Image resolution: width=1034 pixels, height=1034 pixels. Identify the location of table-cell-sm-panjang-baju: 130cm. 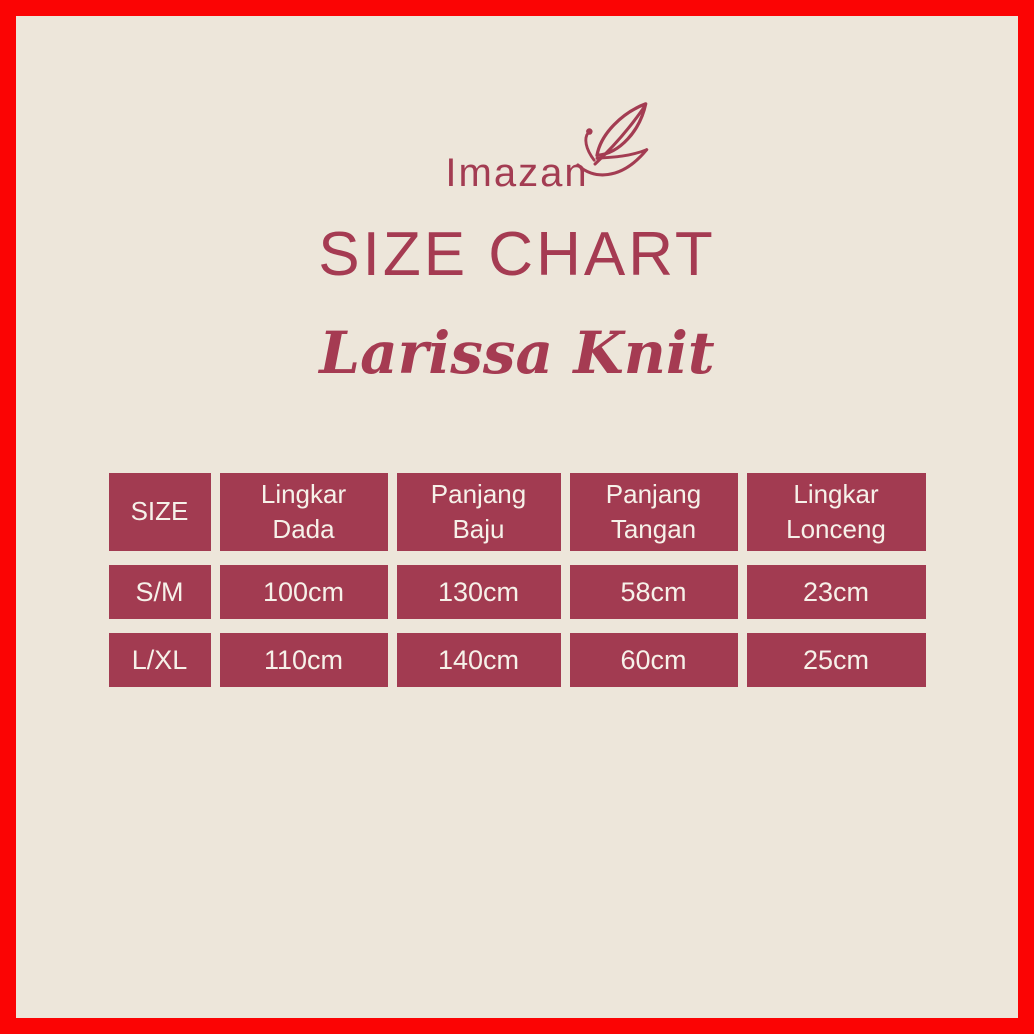
(478, 592).